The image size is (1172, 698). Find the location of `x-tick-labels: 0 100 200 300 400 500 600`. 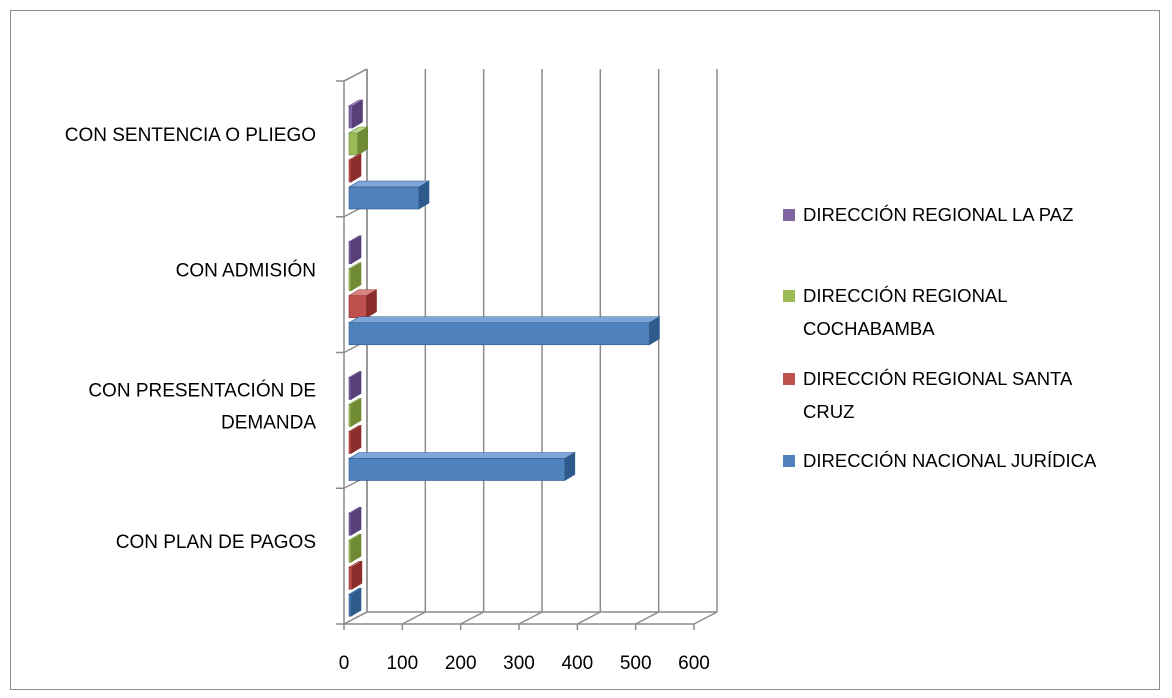

x-tick-labels: 0 100 200 300 400 500 600 is located at coordinates (524, 663).